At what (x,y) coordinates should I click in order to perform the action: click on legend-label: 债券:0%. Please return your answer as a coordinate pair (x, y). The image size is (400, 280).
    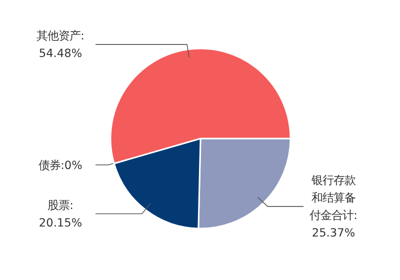
    Looking at the image, I should click on (60, 165).